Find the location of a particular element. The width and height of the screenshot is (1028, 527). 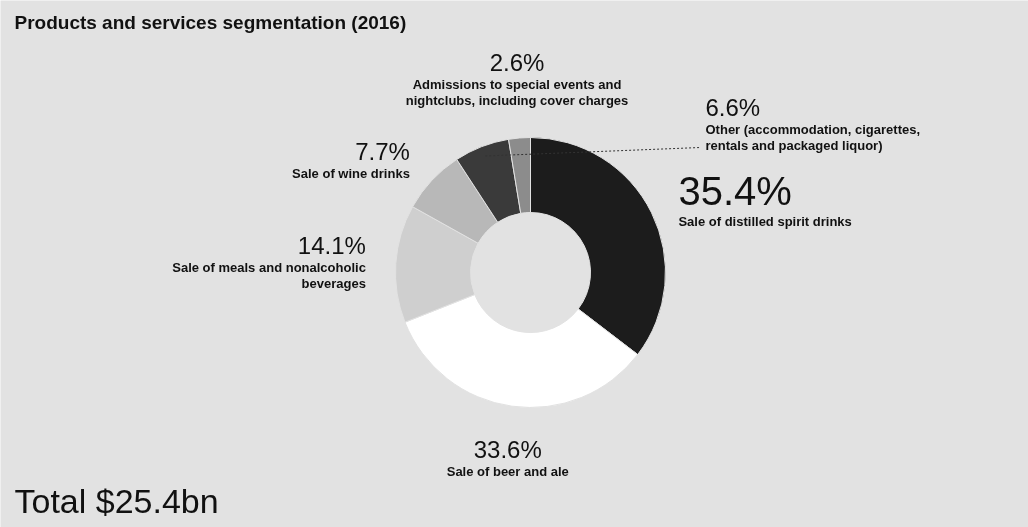

slice-label: Other (accommodation, cigarettes, rentals and packaged liquor) is located at coordinates (813, 137).